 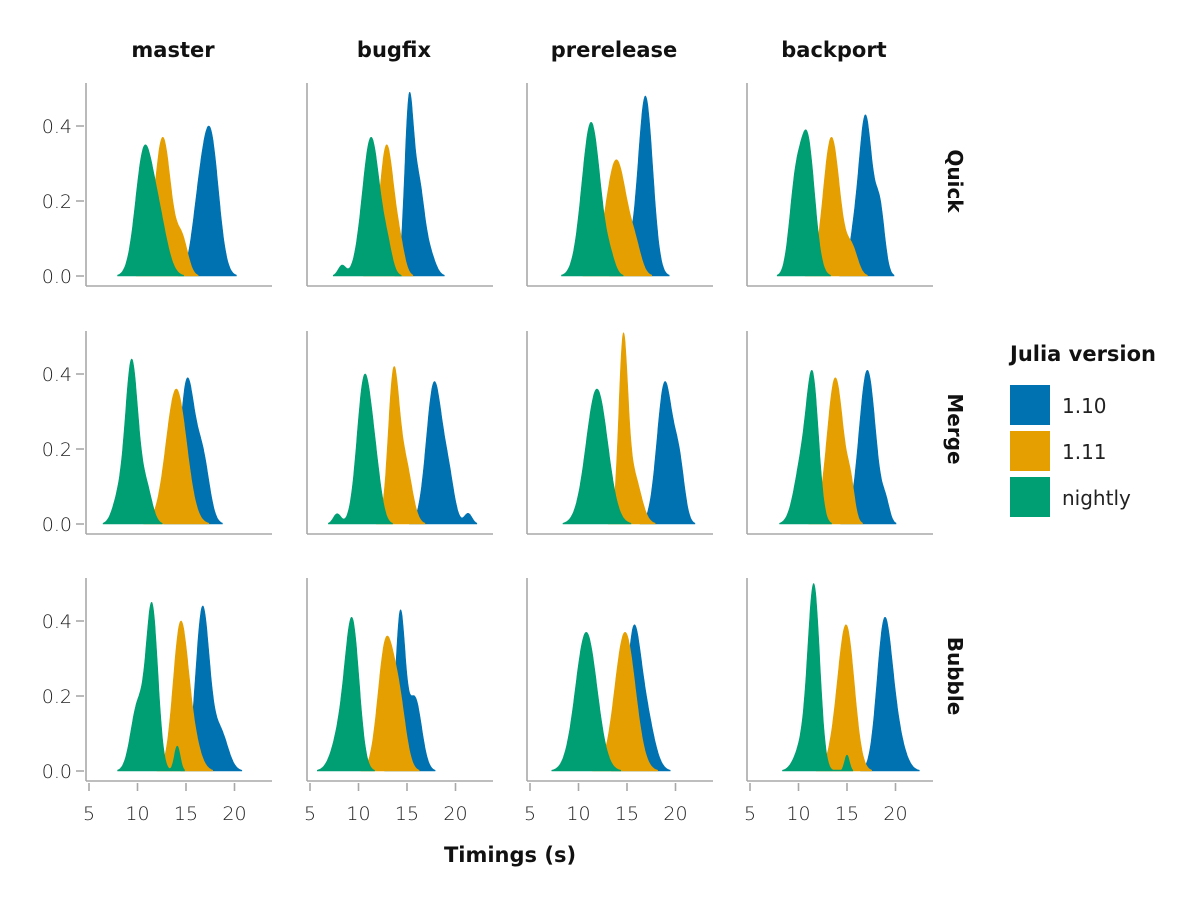 I want to click on legend-entry-1-10: 1.10, so click(x=1058, y=405).